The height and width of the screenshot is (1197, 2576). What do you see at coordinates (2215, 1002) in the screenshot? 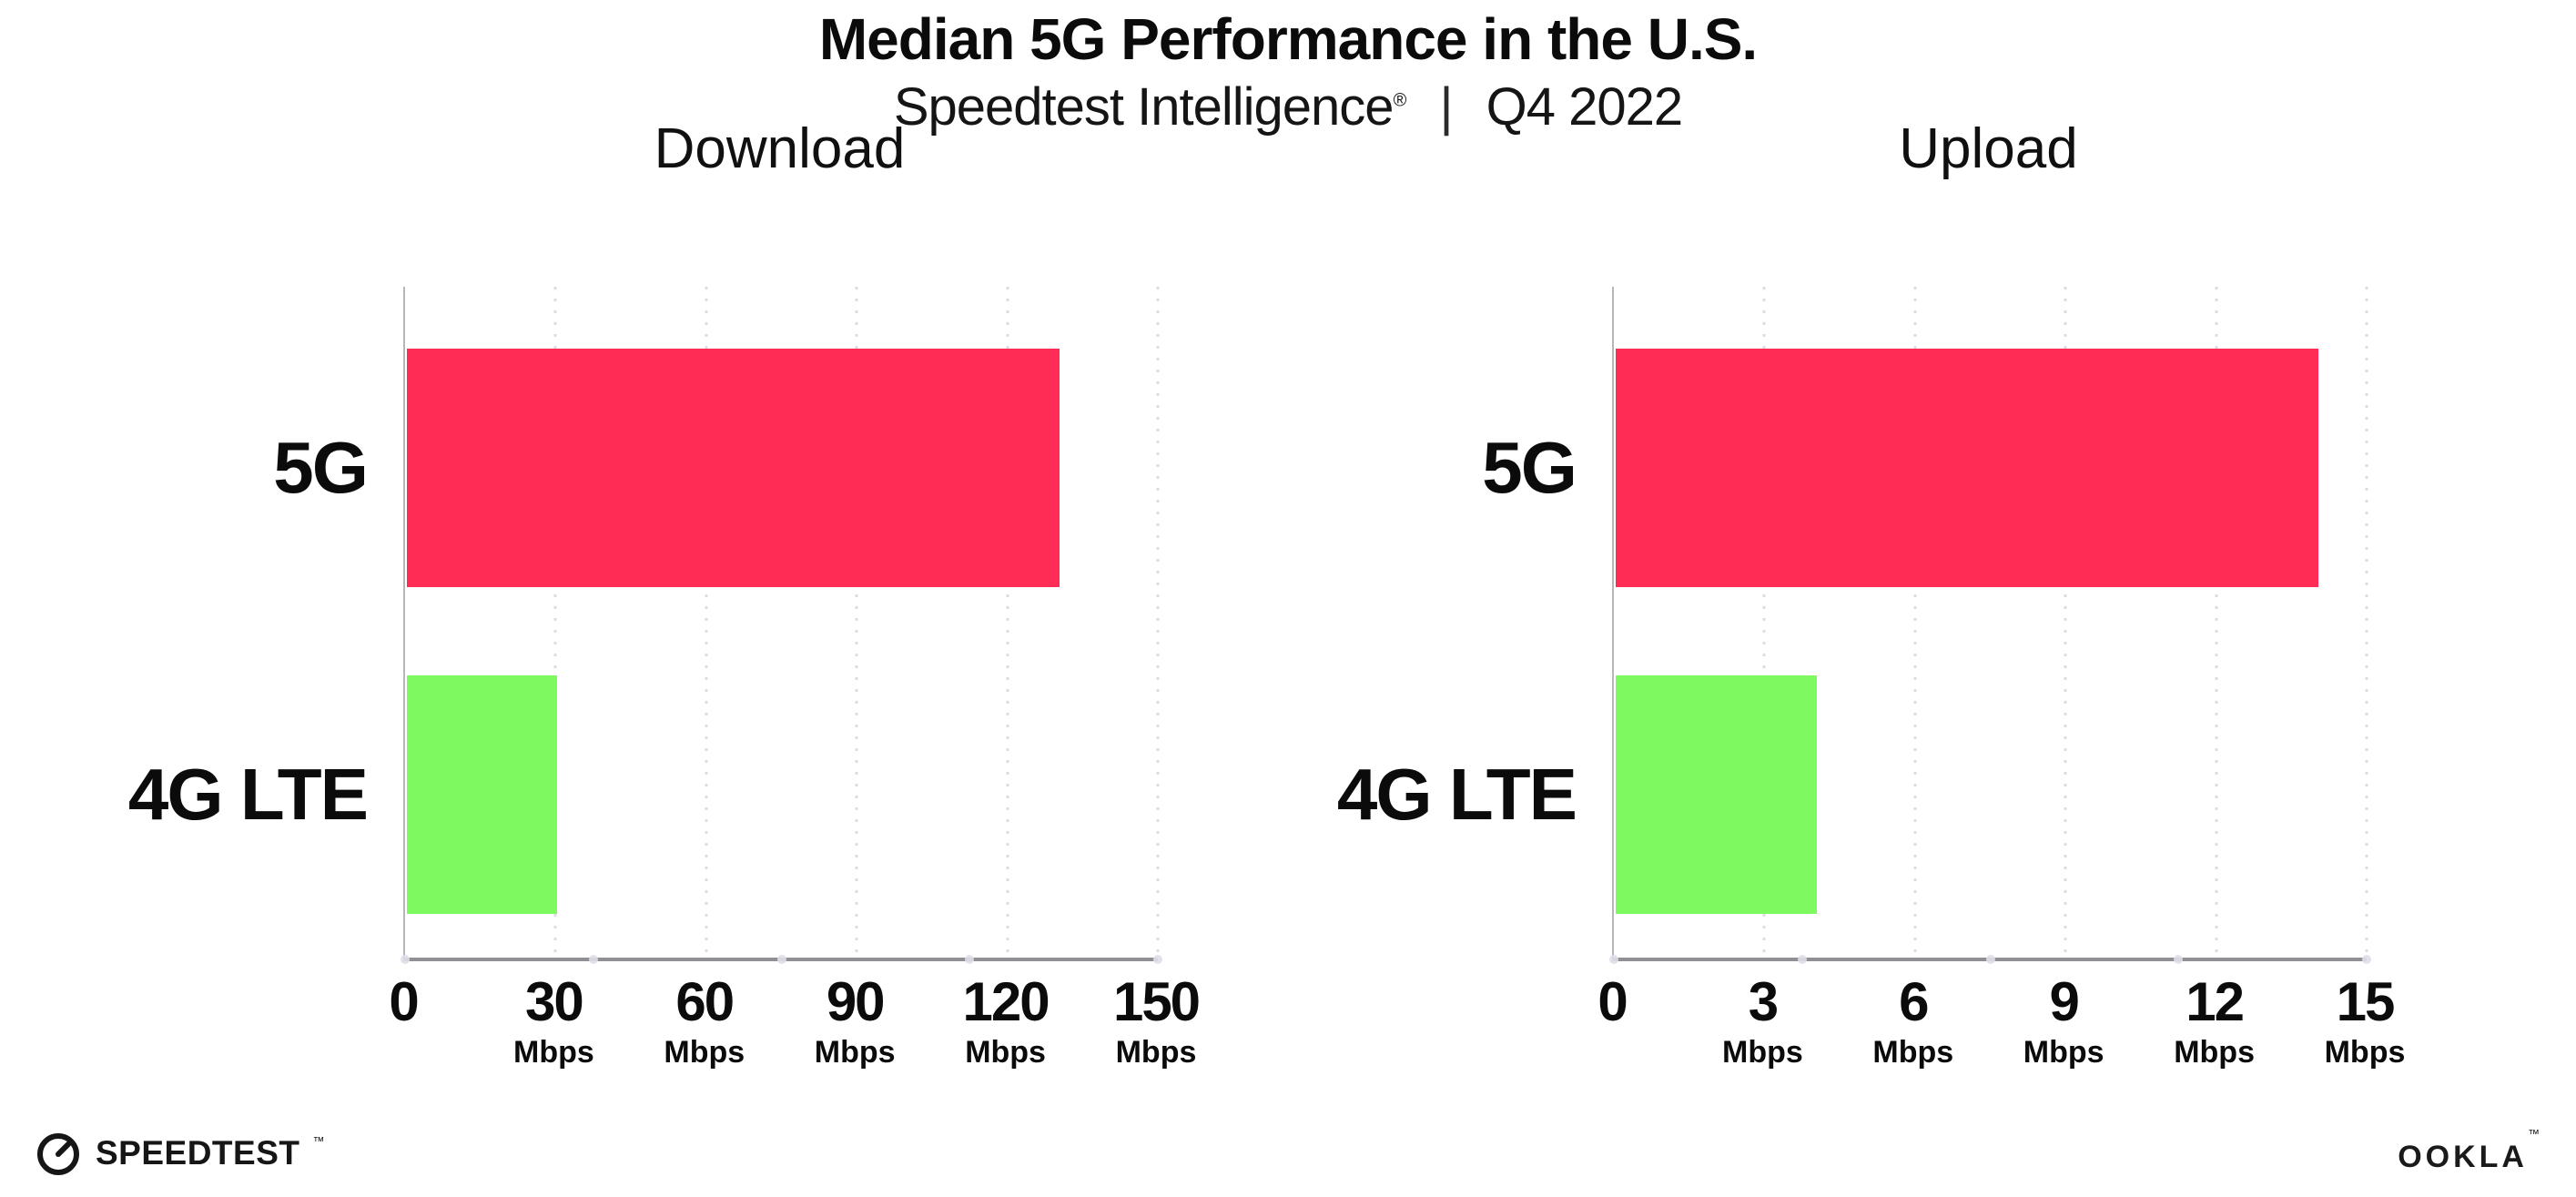
I see `x-tick-value: 12` at bounding box center [2215, 1002].